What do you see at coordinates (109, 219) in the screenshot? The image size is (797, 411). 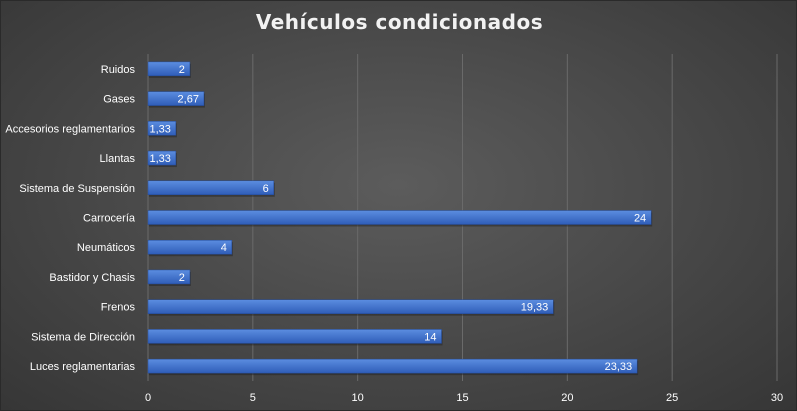 I see `category-label: Carrocería` at bounding box center [109, 219].